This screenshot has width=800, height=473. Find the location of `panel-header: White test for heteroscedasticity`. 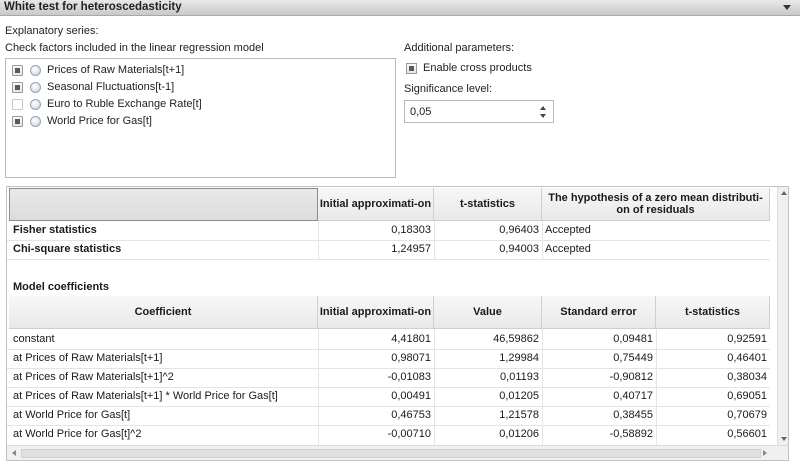

panel-header: White test for heteroscedasticity is located at coordinates (400, 8).